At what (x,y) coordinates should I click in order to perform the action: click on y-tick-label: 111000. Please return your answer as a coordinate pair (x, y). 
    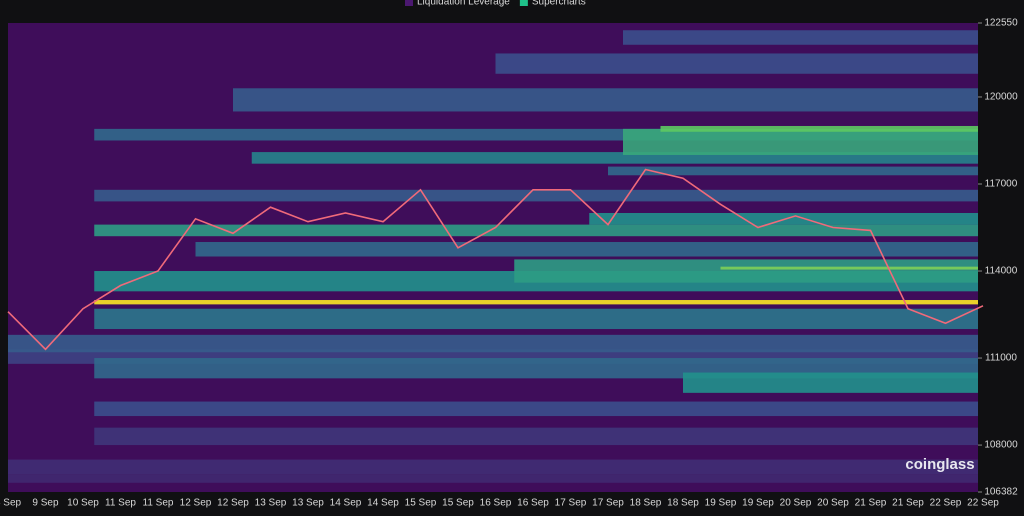
    Looking at the image, I should click on (1001, 358).